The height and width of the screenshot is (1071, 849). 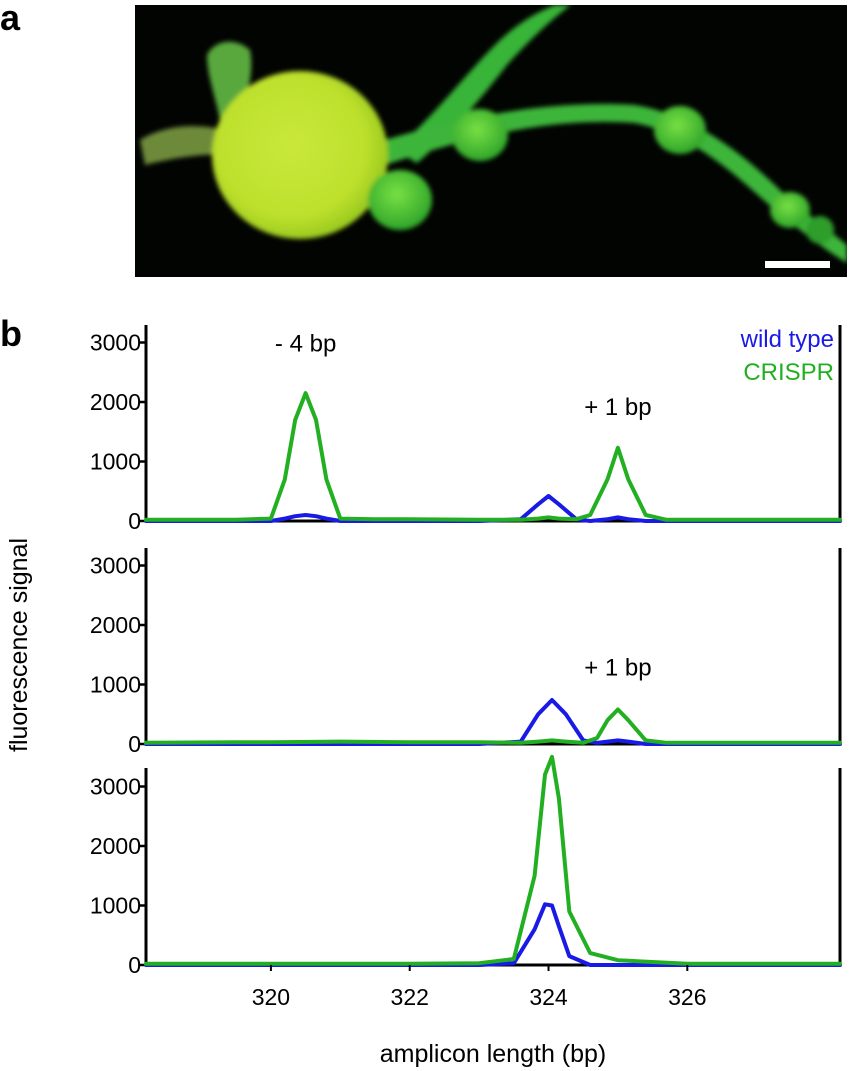 What do you see at coordinates (493, 726) in the screenshot?
I see `series-1-crispr` at bounding box center [493, 726].